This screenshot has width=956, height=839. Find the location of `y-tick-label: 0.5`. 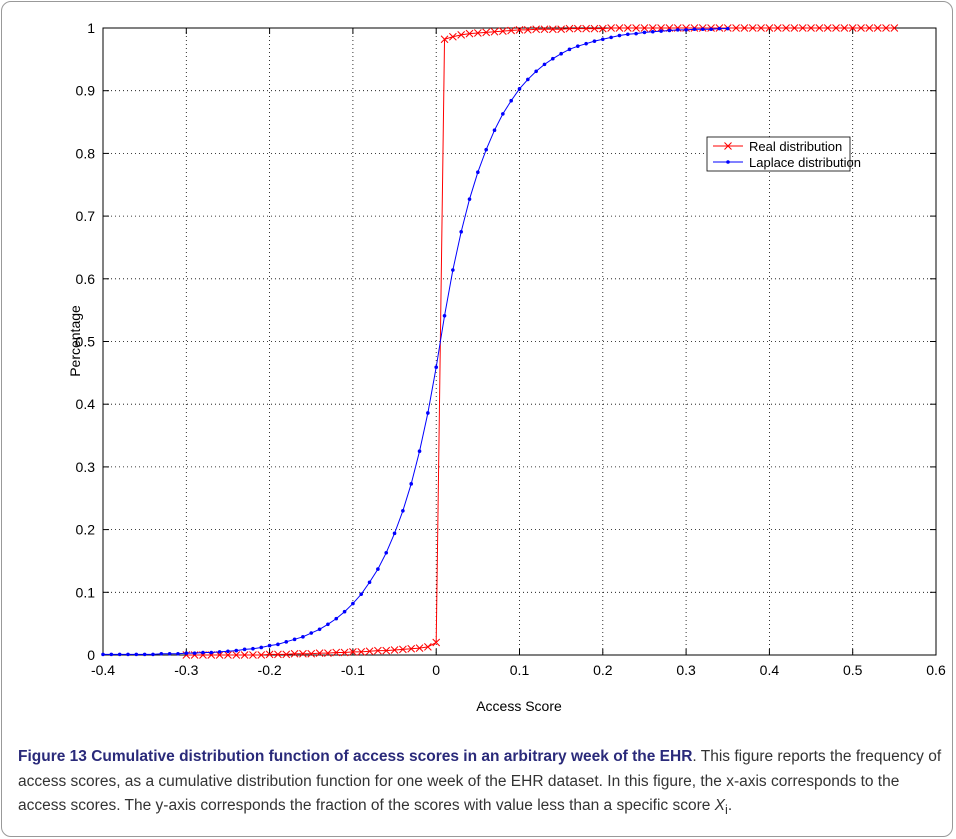

y-tick-label: 0.5 is located at coordinates (86, 342).